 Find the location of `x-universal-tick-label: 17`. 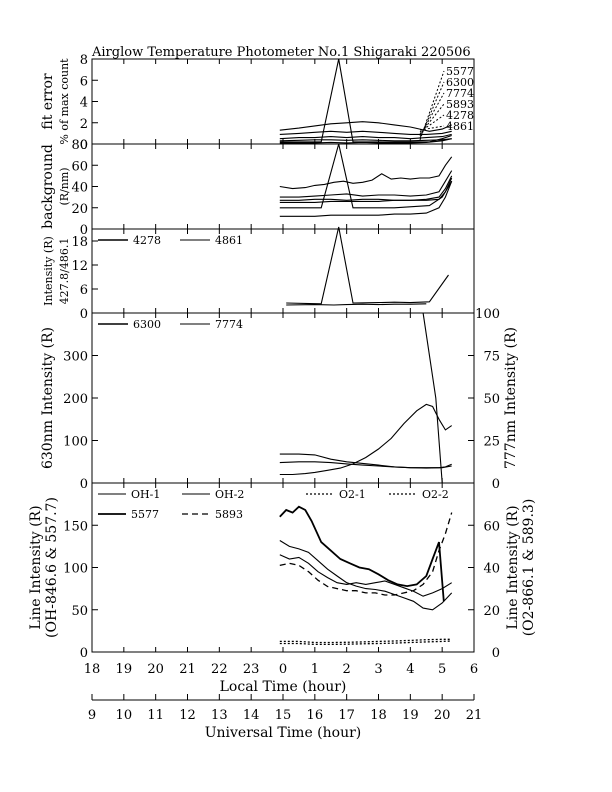

x-universal-tick-label: 17 is located at coordinates (346, 715).